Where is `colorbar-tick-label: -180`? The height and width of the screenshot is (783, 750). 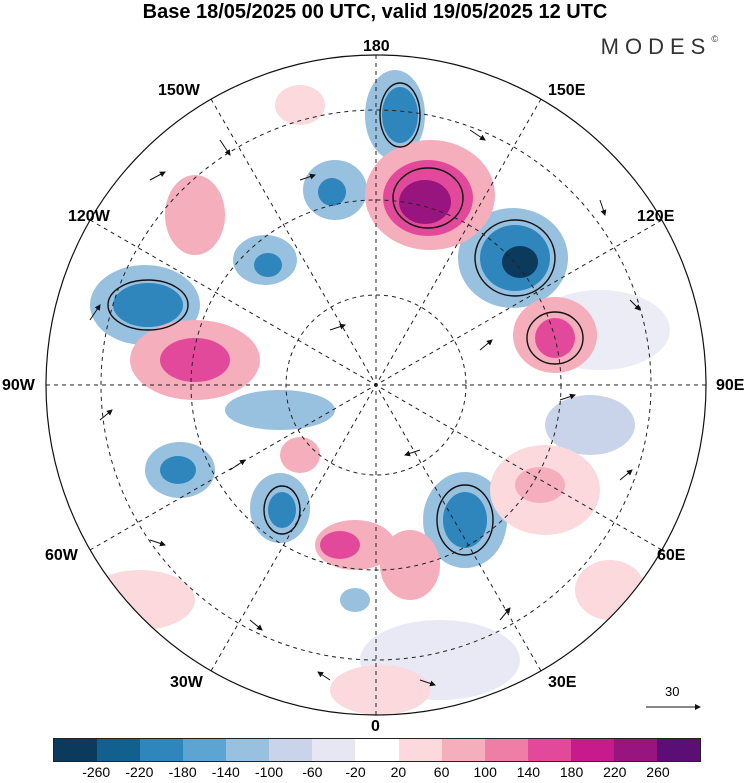 colorbar-tick-label: -180 is located at coordinates (182, 772).